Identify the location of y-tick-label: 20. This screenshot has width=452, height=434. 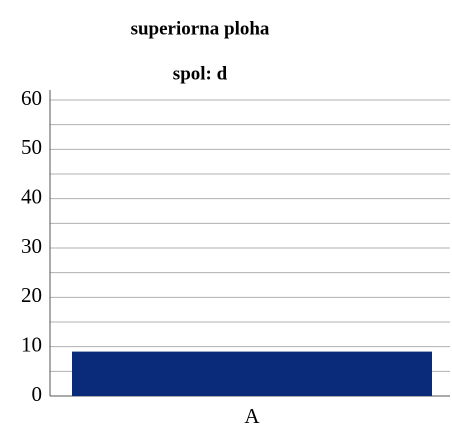
(31, 295).